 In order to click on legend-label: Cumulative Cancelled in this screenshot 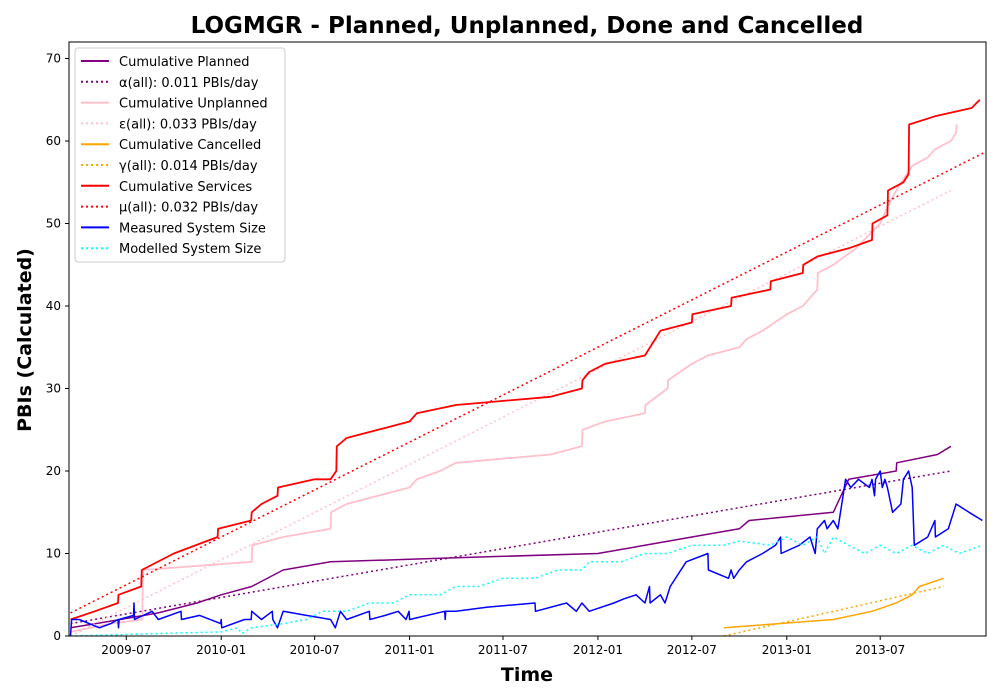, I will do `click(190, 145)`.